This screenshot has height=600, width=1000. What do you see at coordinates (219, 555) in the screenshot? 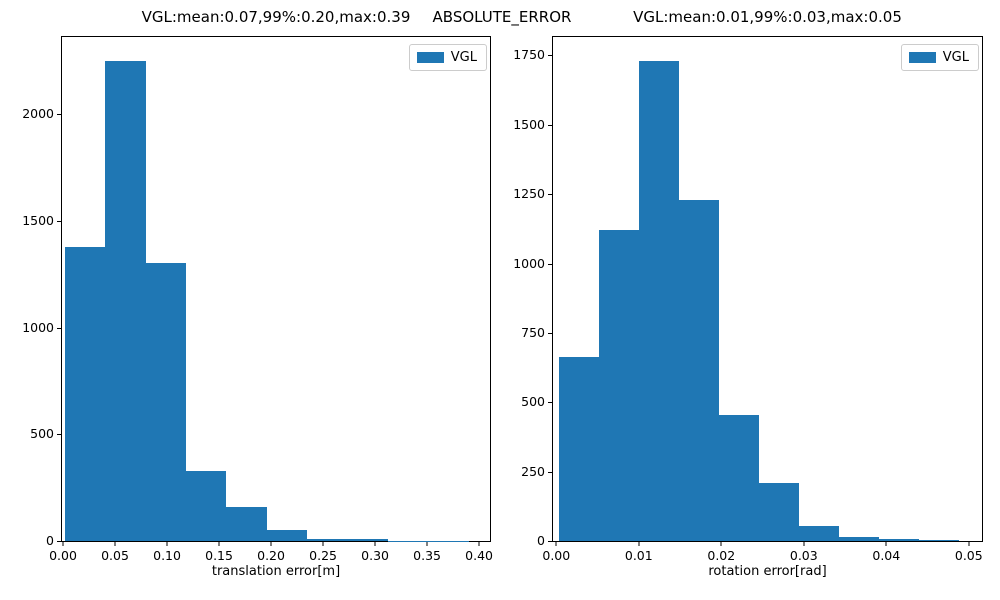
I see `x-tick-label: 0.15` at bounding box center [219, 555].